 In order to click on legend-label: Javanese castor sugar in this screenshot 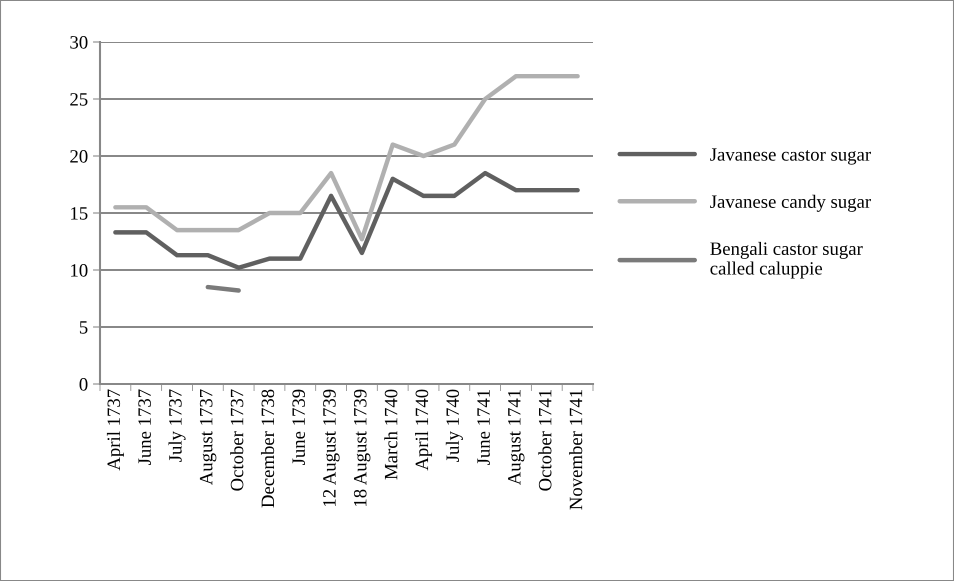, I will do `click(790, 156)`.